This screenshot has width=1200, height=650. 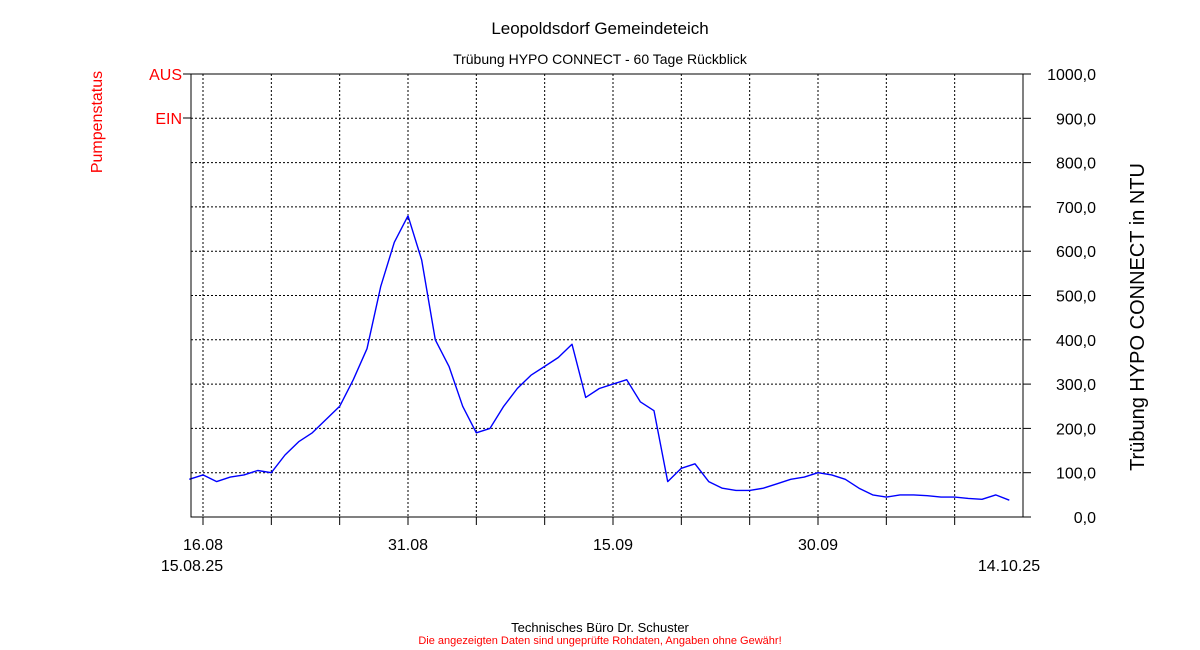 What do you see at coordinates (192, 566) in the screenshot?
I see `x-start-date-label: 15.08.25` at bounding box center [192, 566].